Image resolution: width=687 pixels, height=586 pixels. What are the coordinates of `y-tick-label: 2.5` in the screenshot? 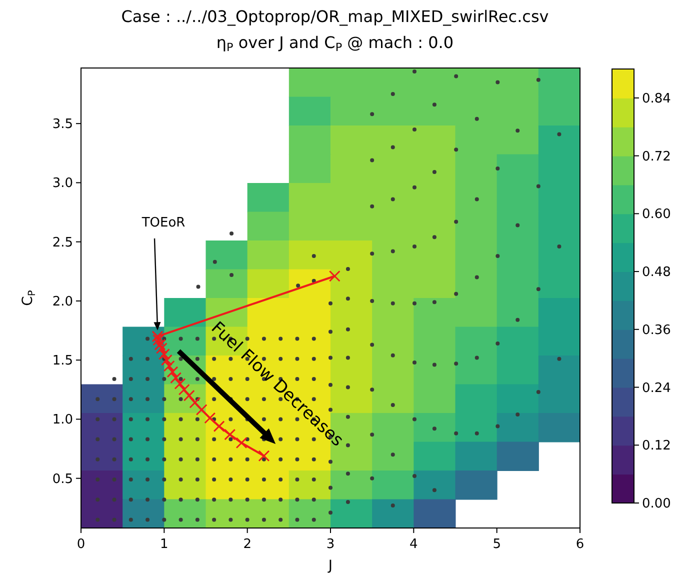 It's located at (62, 242).